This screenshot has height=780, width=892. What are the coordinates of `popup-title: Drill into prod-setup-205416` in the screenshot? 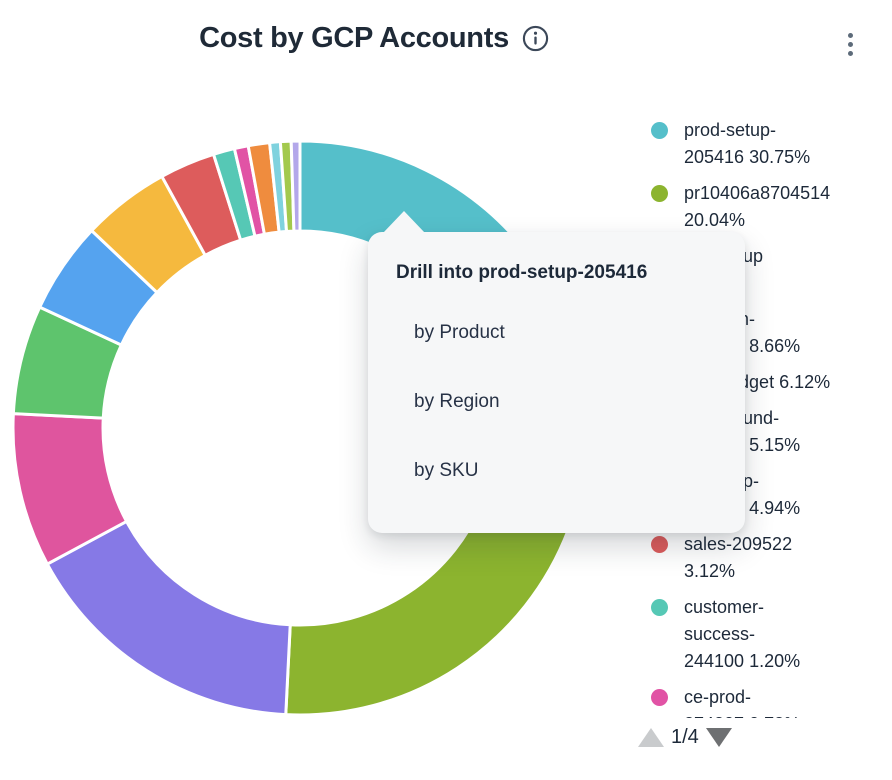 It's located at (522, 272).